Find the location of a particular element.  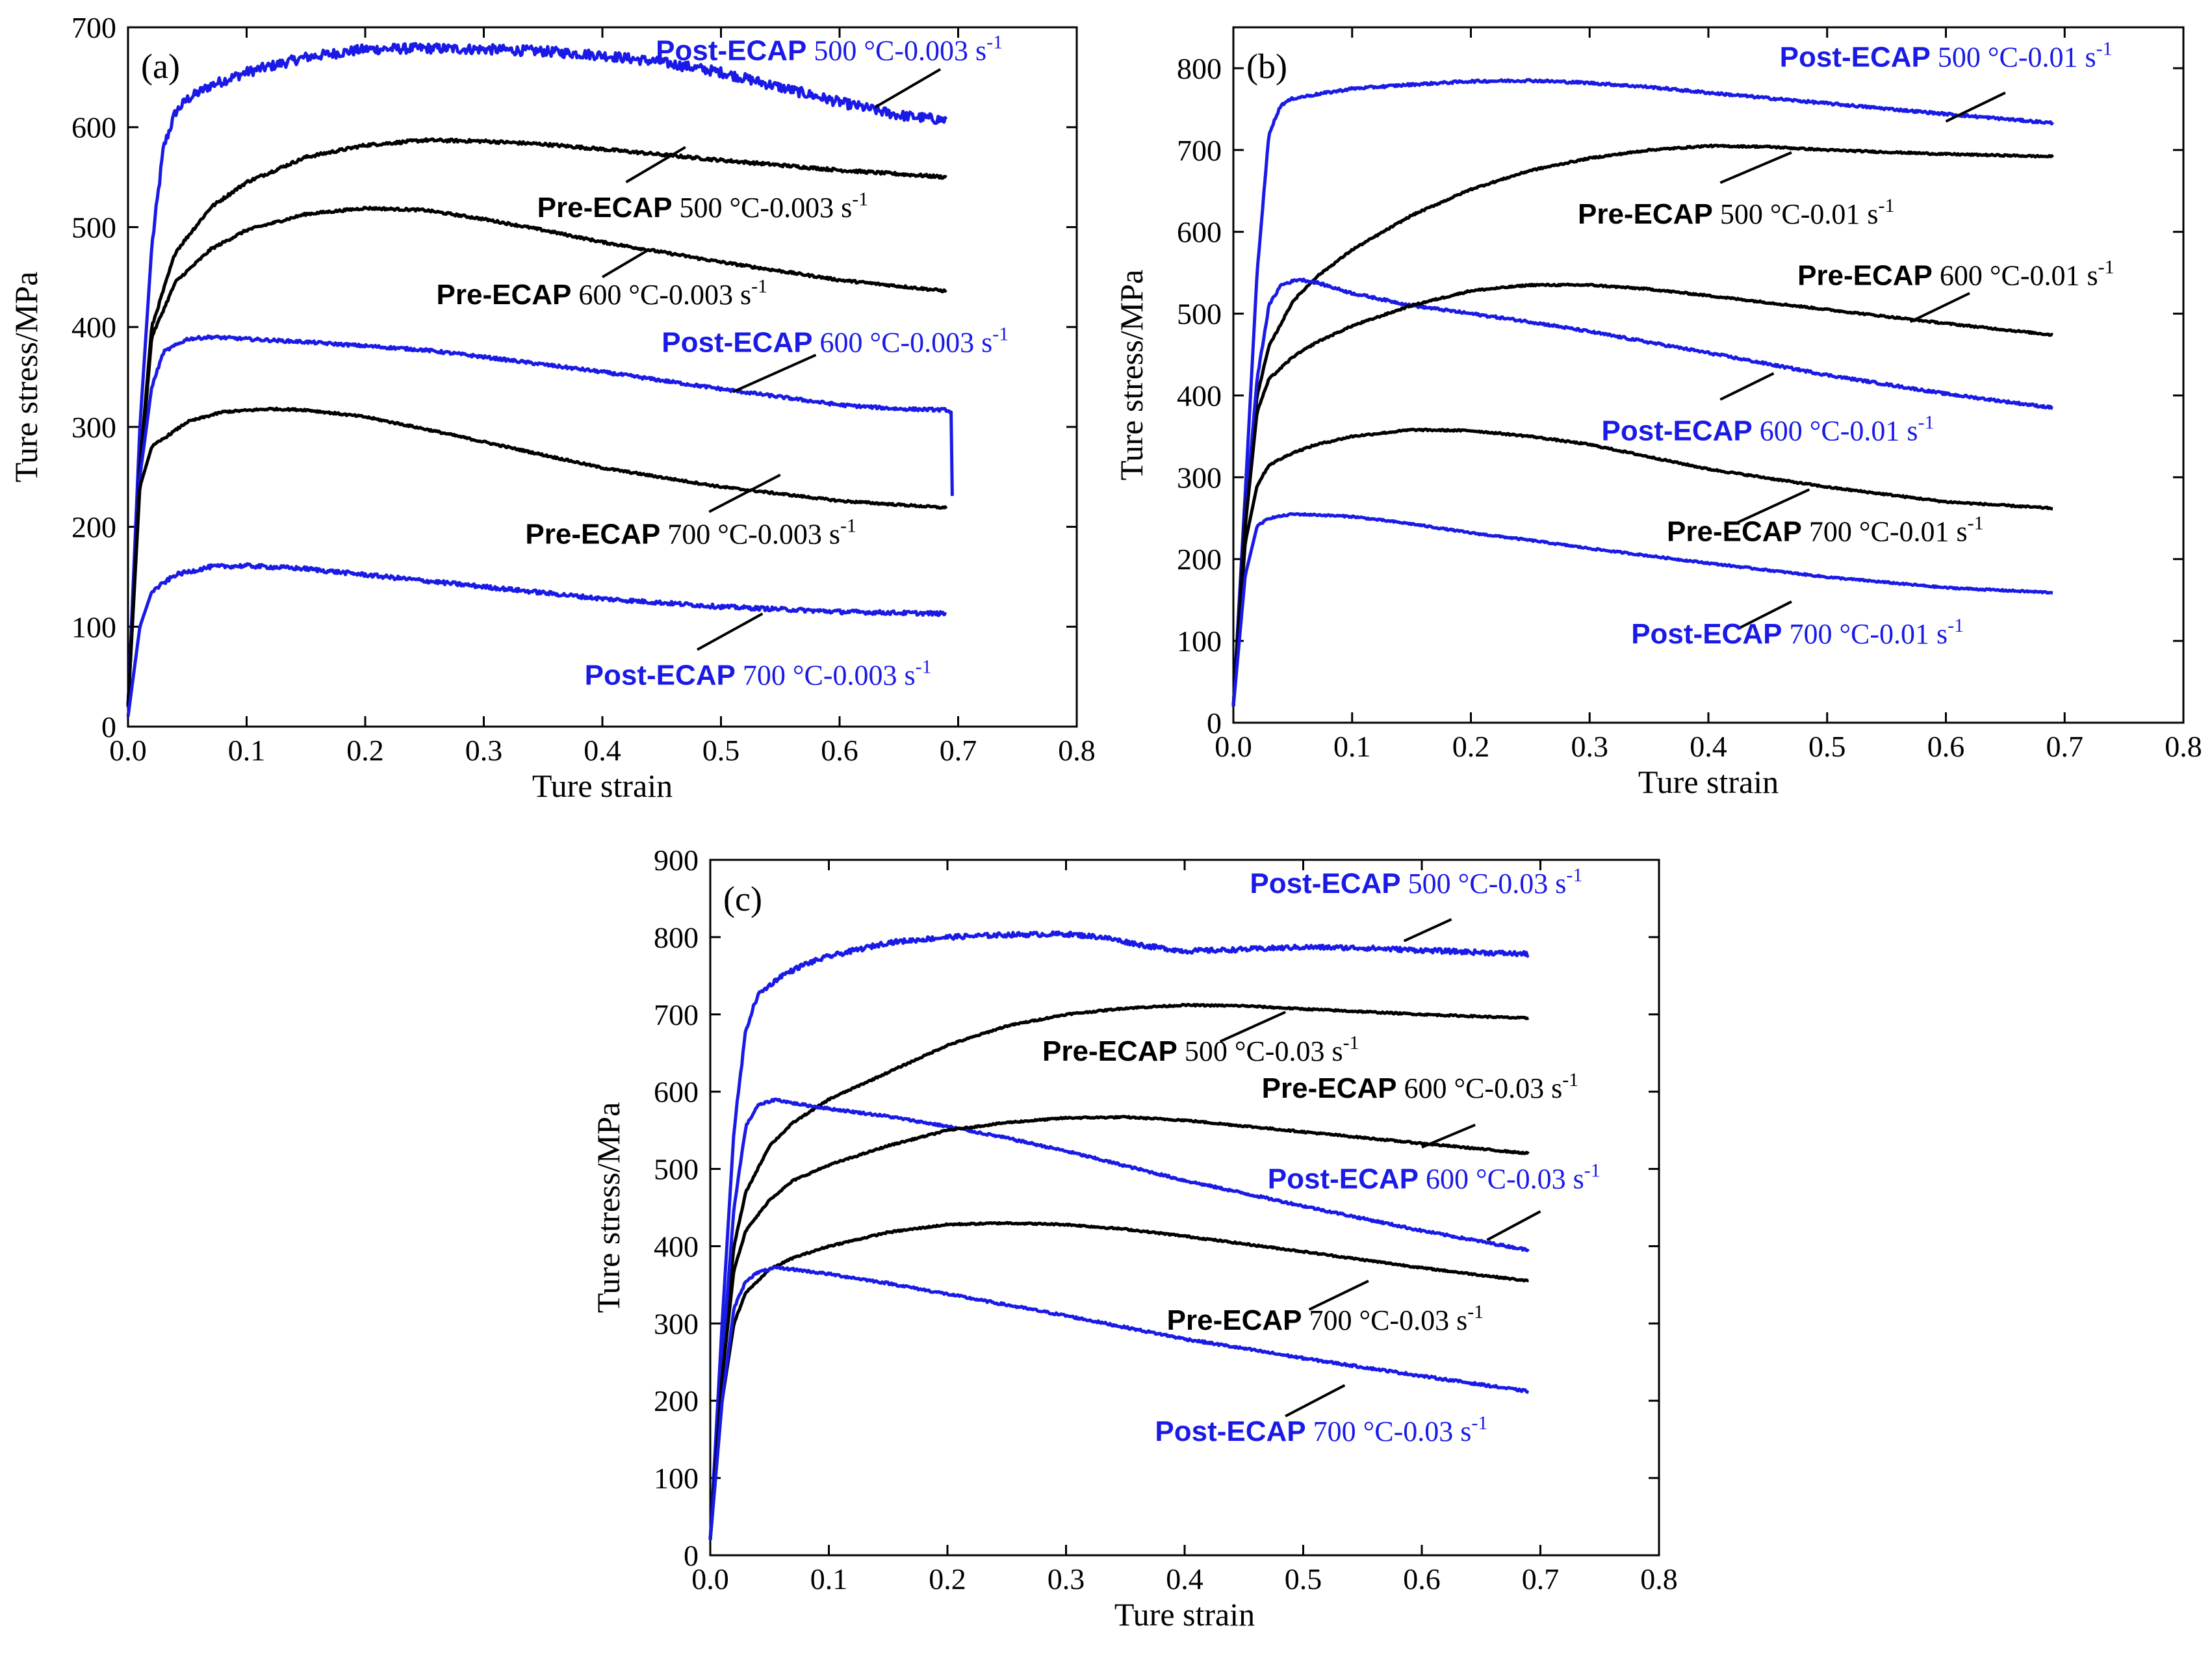

series-line: Post-ECAP 700 °C-0.003 s-1 is located at coordinates (536, 639).